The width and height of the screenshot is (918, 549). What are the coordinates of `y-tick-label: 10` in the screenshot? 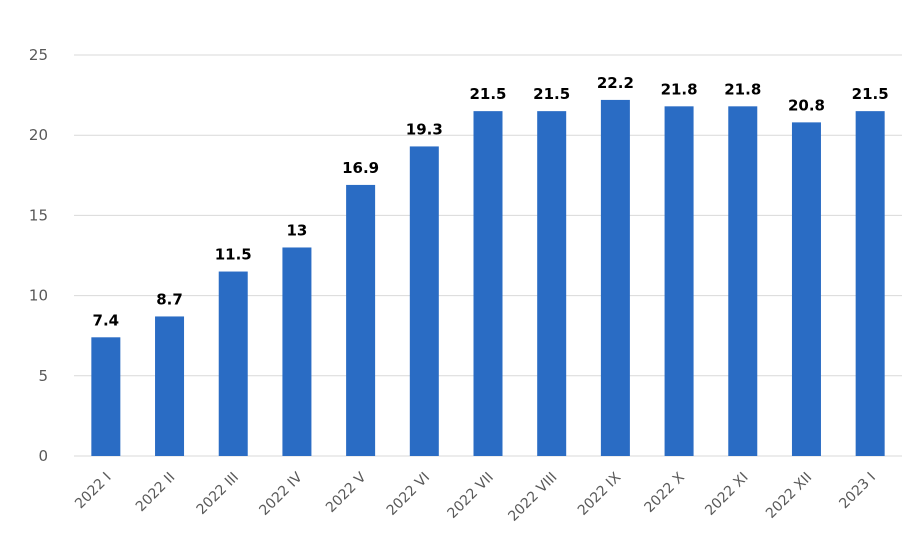 It's located at (38, 296).